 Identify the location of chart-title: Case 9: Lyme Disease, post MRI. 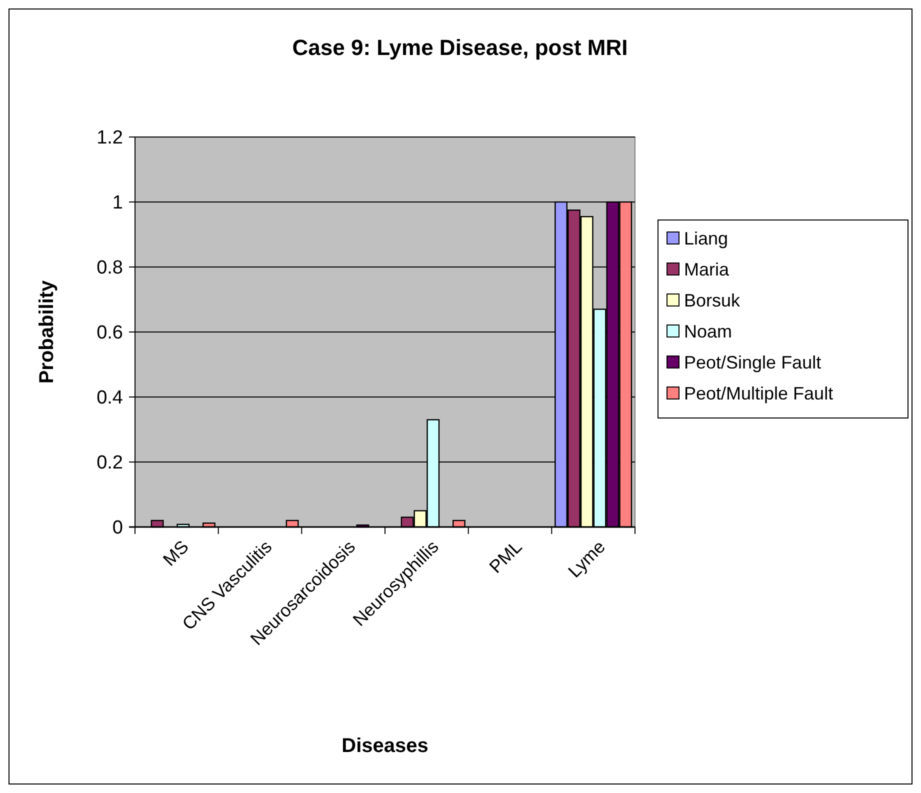
(460, 47).